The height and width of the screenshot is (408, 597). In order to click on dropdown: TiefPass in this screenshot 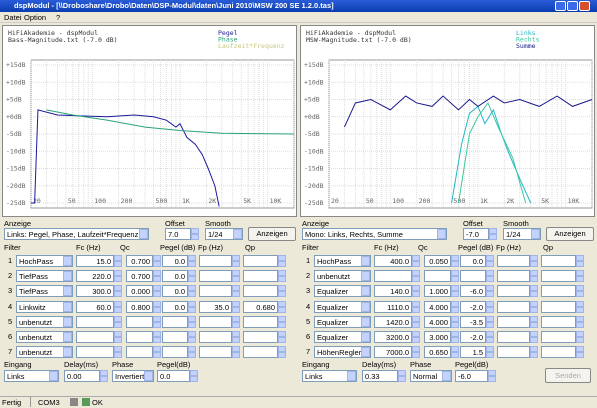, I will do `click(44, 291)`.